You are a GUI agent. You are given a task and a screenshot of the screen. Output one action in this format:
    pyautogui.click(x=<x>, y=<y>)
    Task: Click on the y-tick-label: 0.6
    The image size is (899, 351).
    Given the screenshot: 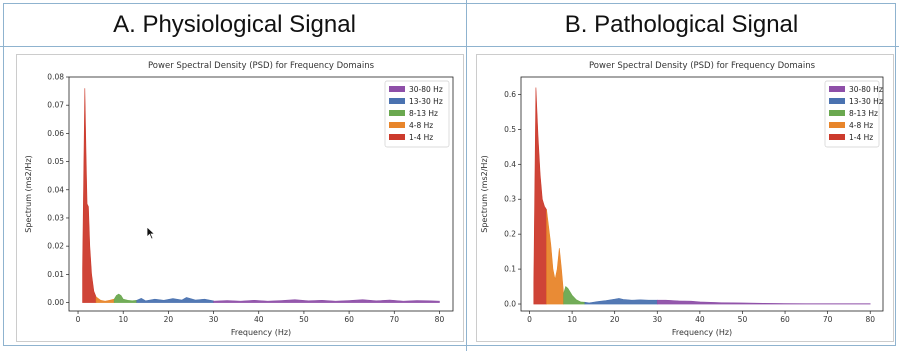 What is the action you would take?
    pyautogui.click(x=510, y=94)
    